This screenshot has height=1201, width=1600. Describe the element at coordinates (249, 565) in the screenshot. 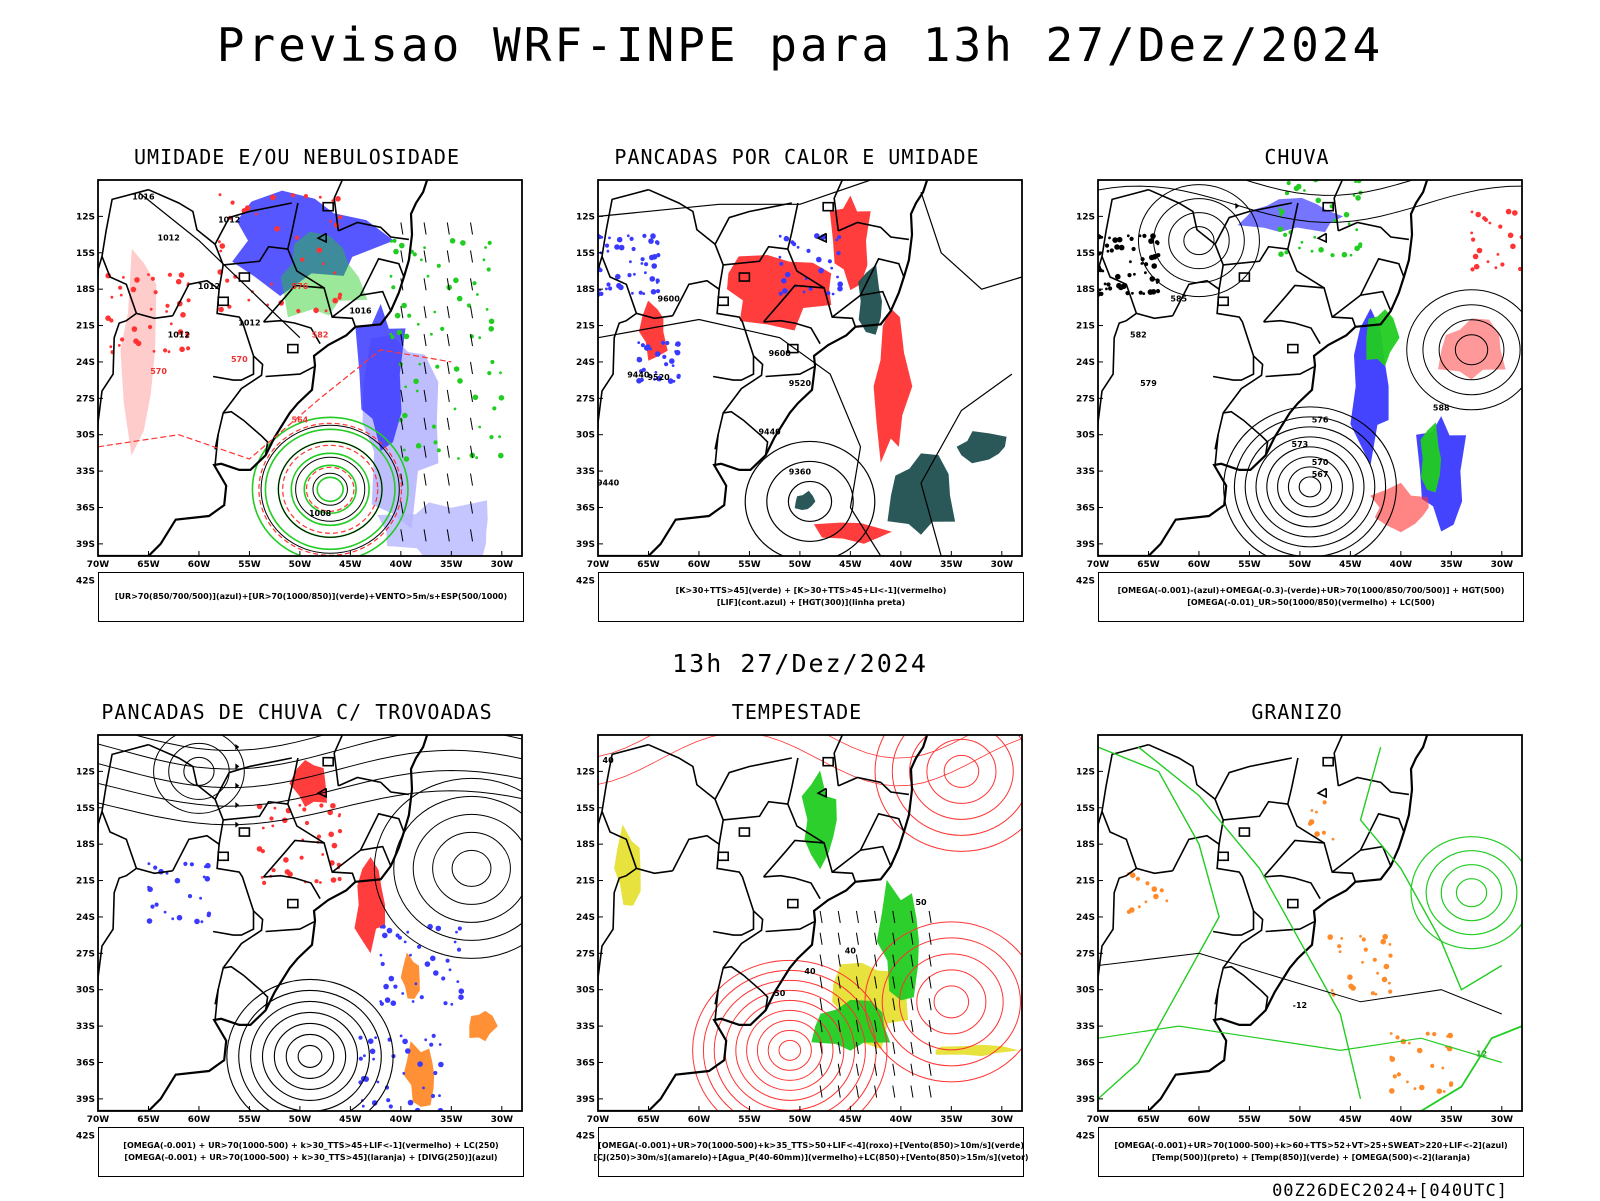

I see `lon-tick-label: 55W` at that location.